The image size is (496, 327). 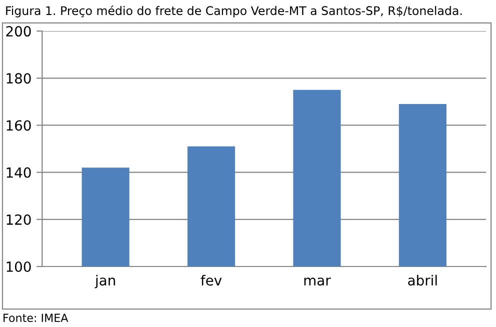 What do you see at coordinates (234, 11) in the screenshot?
I see `chart-title: Figura 1. Preço médio do frete de Campo Verde-MT a Santos-SP, R$/tonelada.` at bounding box center [234, 11].